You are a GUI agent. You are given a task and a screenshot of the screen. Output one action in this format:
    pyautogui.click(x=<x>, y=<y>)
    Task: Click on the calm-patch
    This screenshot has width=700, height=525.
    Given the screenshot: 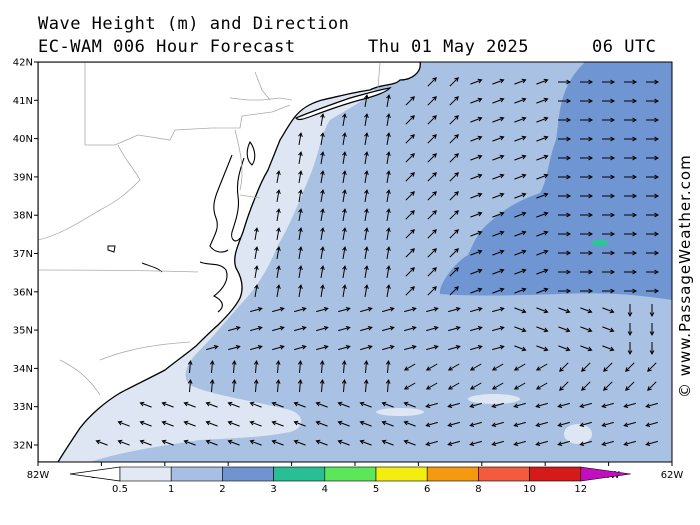 What is the action you would take?
    pyautogui.click(x=400, y=412)
    